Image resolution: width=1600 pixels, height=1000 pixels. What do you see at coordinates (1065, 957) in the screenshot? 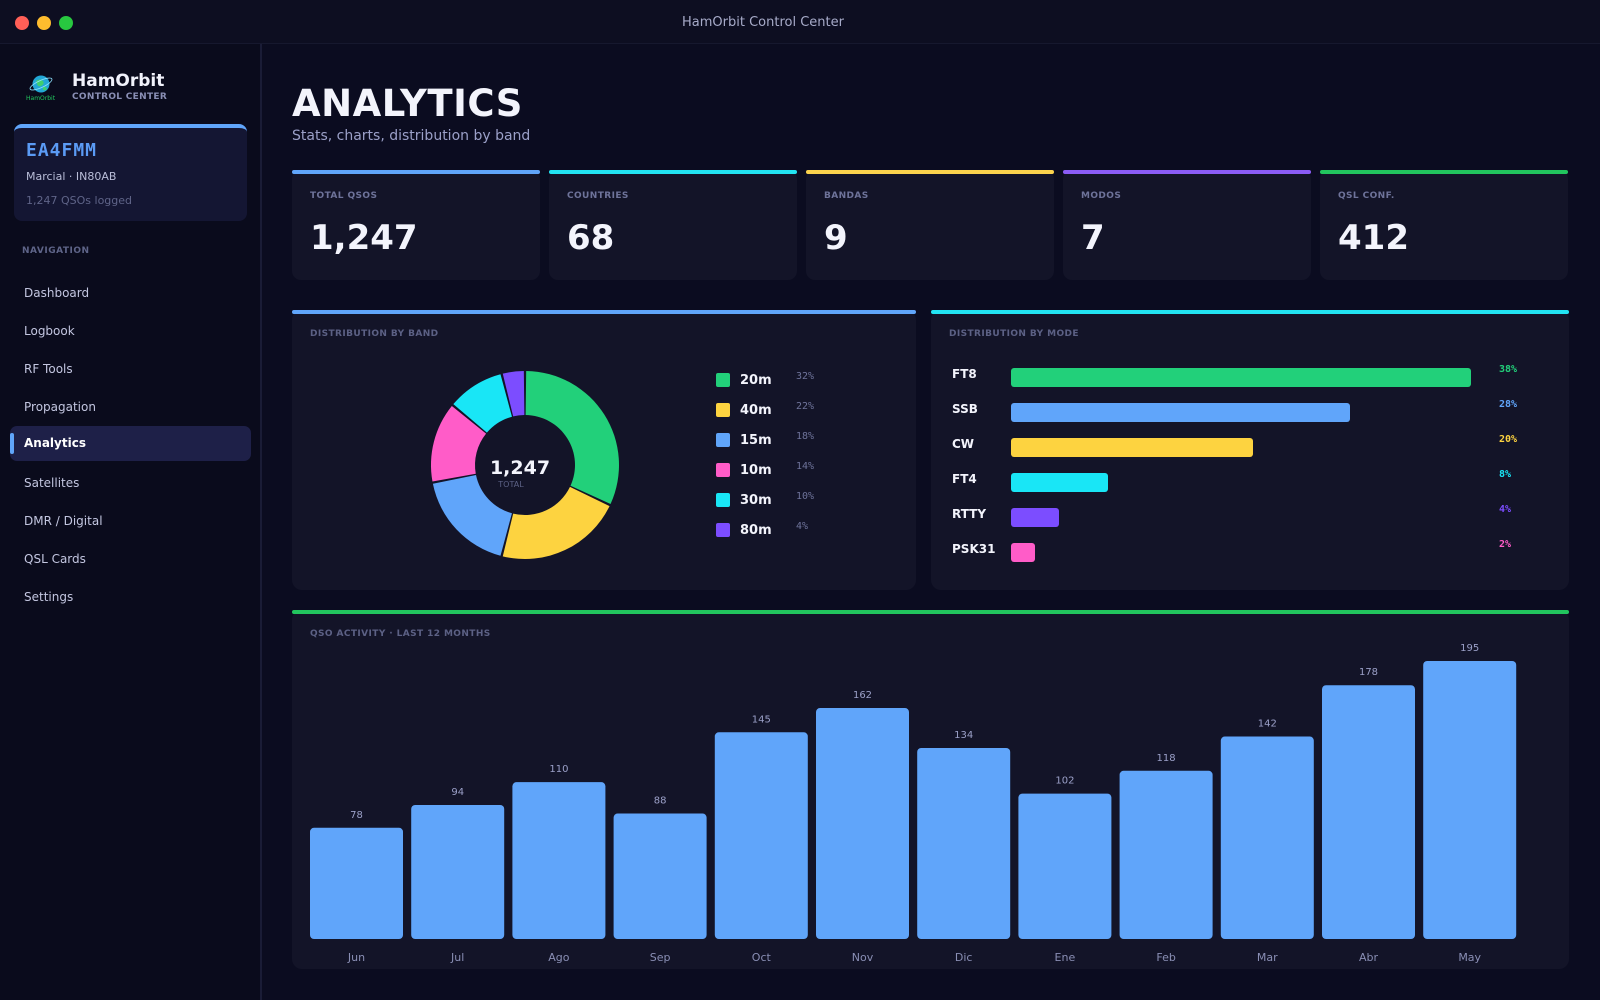
I see `activity-month-label: Ene` at bounding box center [1065, 957].